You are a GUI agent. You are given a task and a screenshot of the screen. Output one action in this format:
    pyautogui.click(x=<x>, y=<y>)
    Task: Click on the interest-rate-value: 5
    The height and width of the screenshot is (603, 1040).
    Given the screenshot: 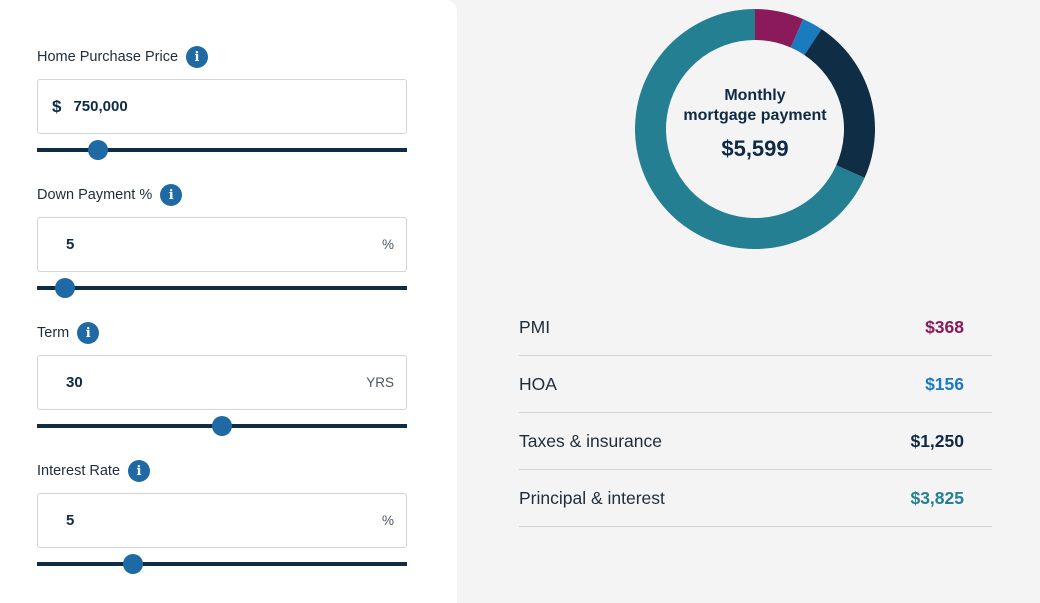 What is the action you would take?
    pyautogui.click(x=70, y=520)
    